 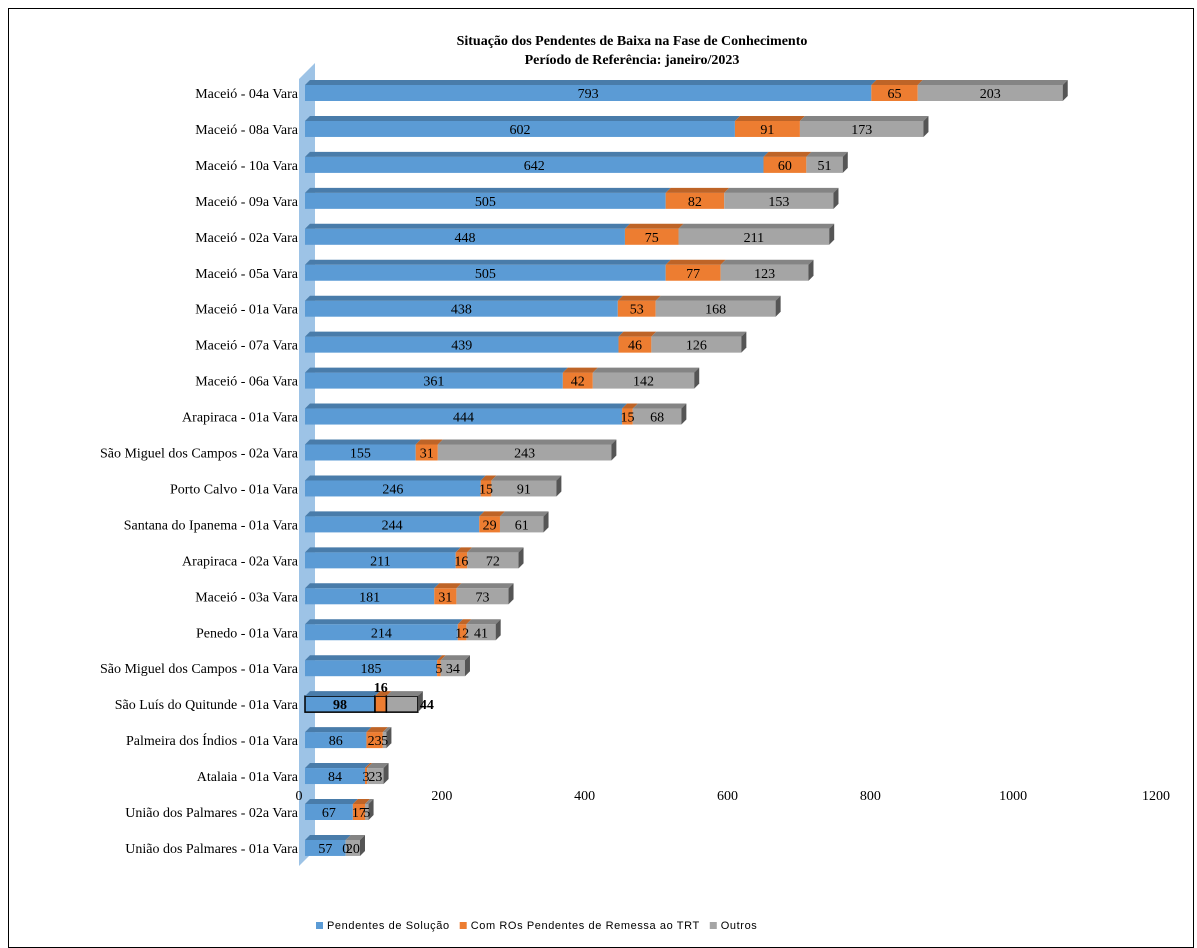 I want to click on data-label: 15, so click(x=486, y=489).